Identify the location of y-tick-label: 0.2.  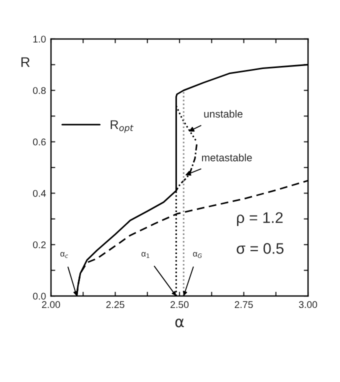
(39, 244).